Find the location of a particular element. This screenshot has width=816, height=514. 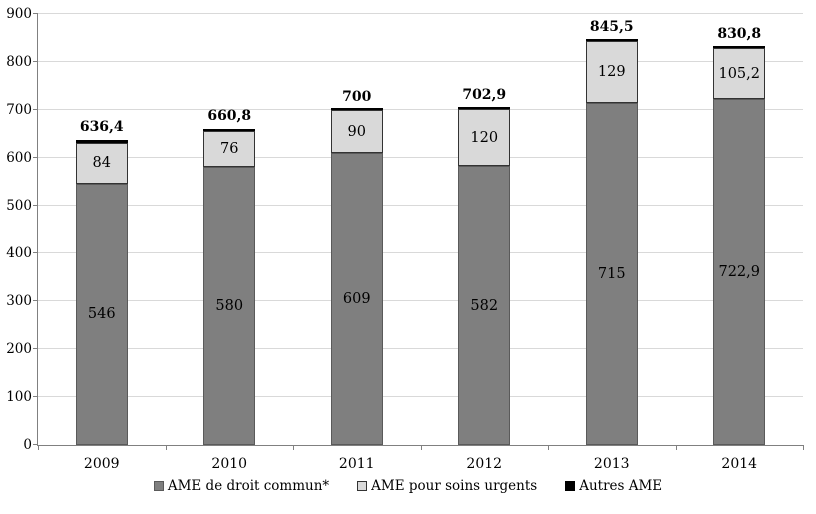

bar-total-label: 845,5 is located at coordinates (611, 27).